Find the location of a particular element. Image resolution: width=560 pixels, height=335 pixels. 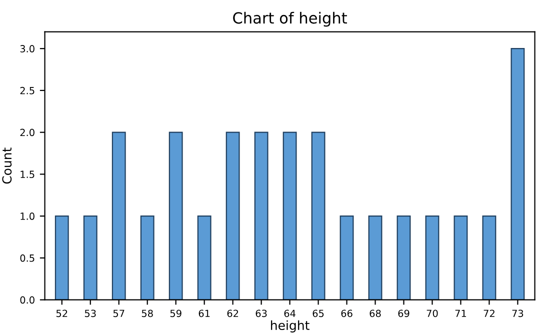

y-tick-label: 3.0 is located at coordinates (27, 48).